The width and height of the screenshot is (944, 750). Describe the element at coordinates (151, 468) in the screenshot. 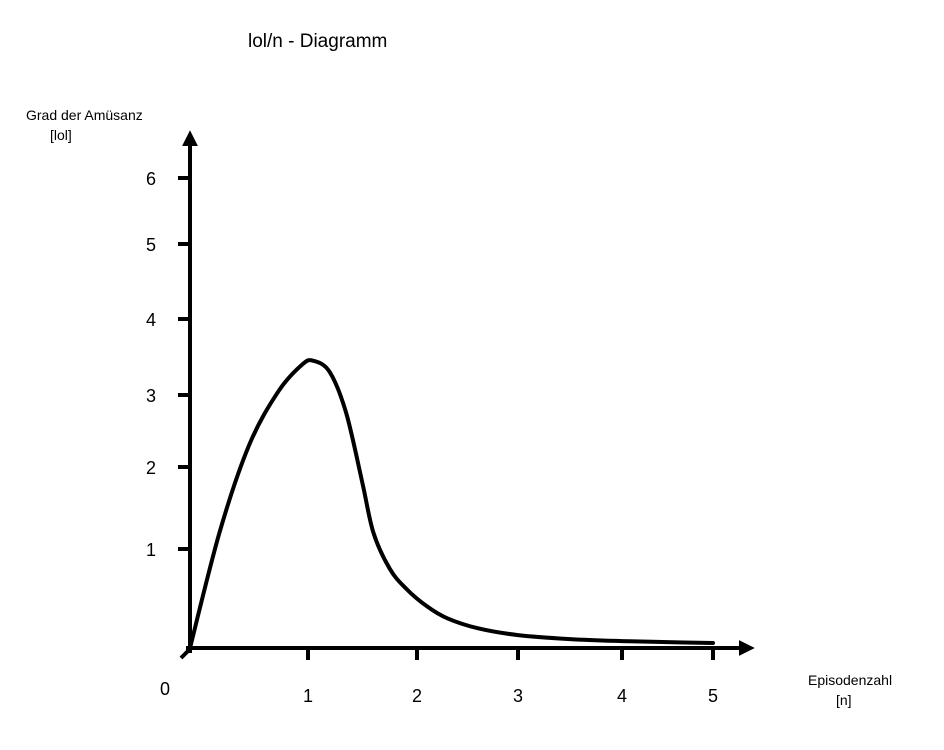

I see `y-tick-label-2: 2` at that location.